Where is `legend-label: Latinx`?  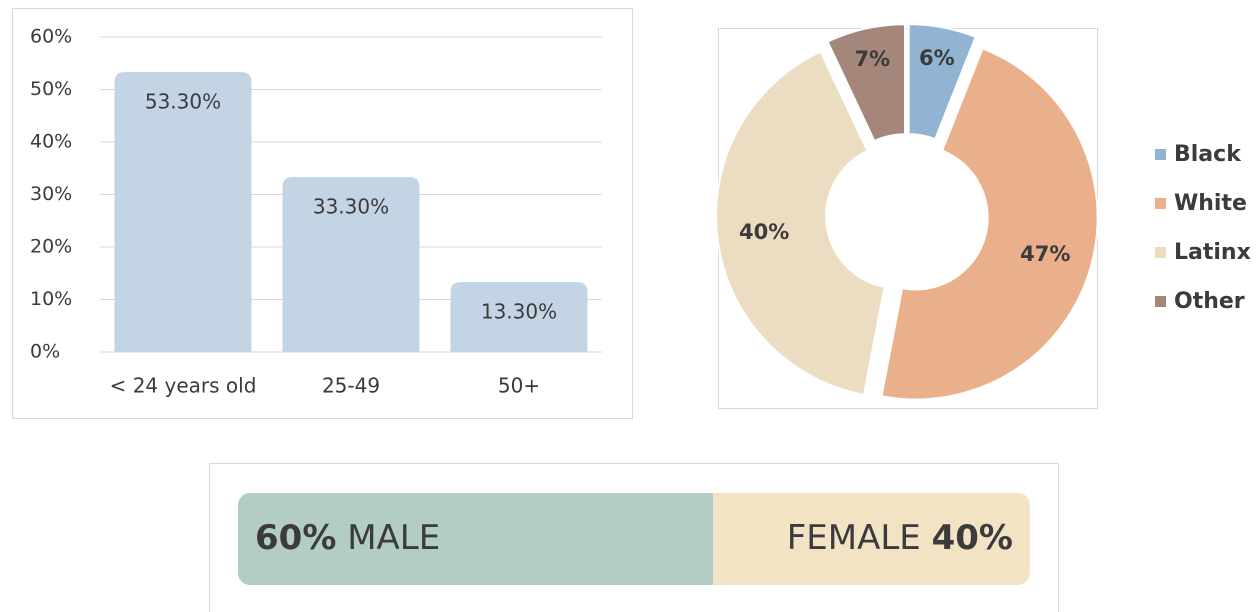 legend-label: Latinx is located at coordinates (1212, 252).